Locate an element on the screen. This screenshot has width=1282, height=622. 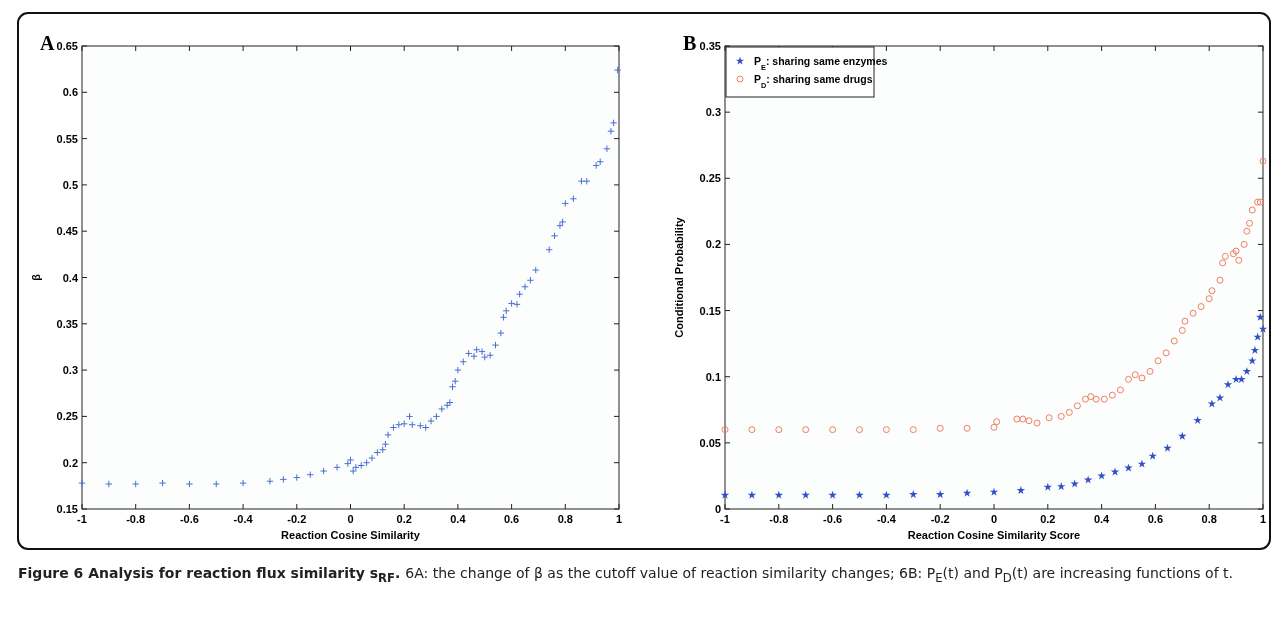
y-axis-title: Conditional Probability is located at coordinates (679, 277).